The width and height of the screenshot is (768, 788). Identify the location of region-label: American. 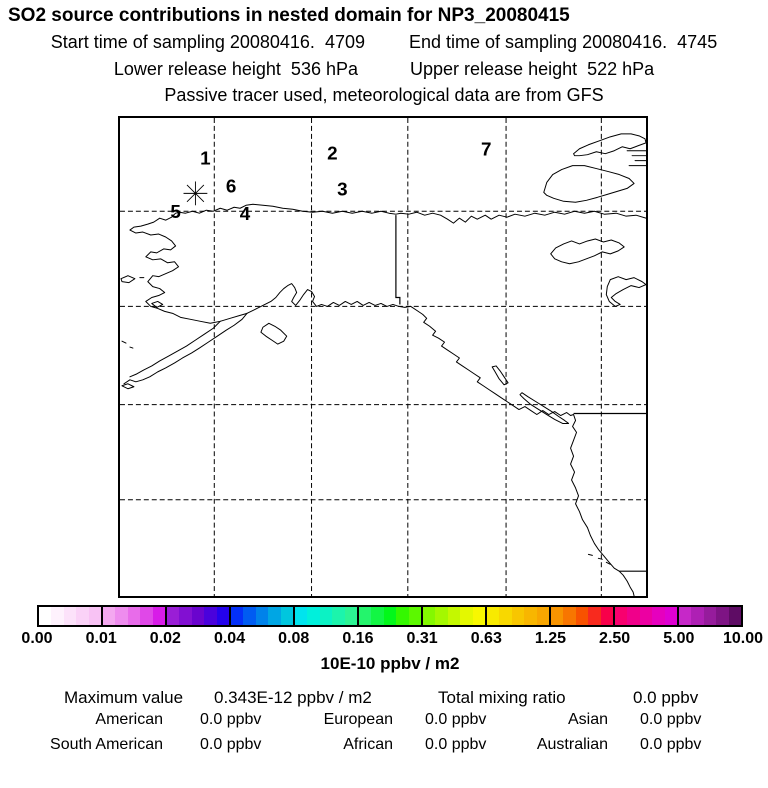
(129, 719).